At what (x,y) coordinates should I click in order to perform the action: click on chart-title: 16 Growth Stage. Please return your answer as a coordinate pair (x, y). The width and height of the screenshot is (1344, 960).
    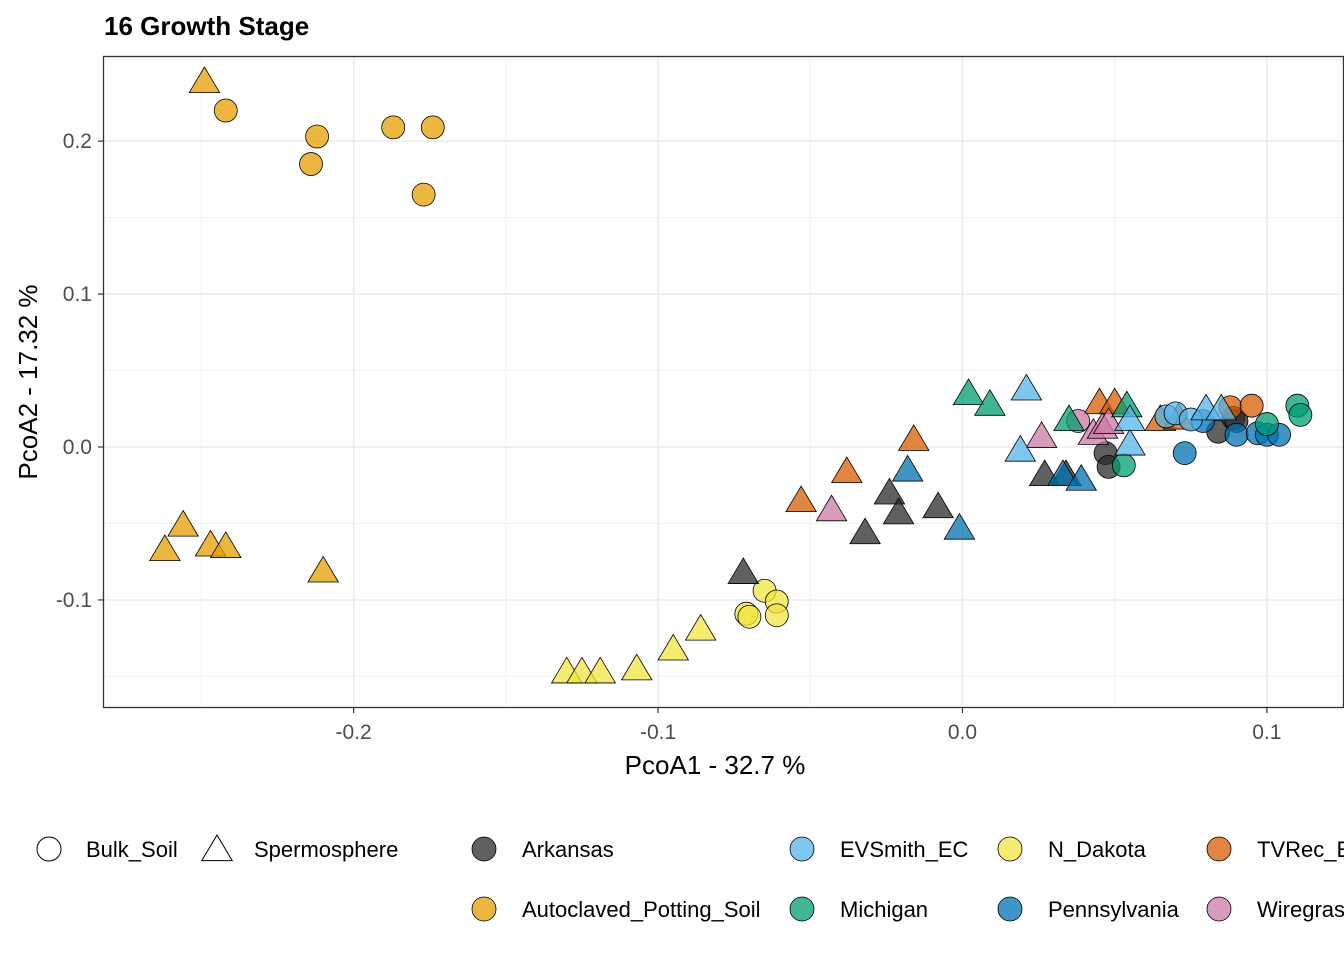
    Looking at the image, I should click on (206, 26).